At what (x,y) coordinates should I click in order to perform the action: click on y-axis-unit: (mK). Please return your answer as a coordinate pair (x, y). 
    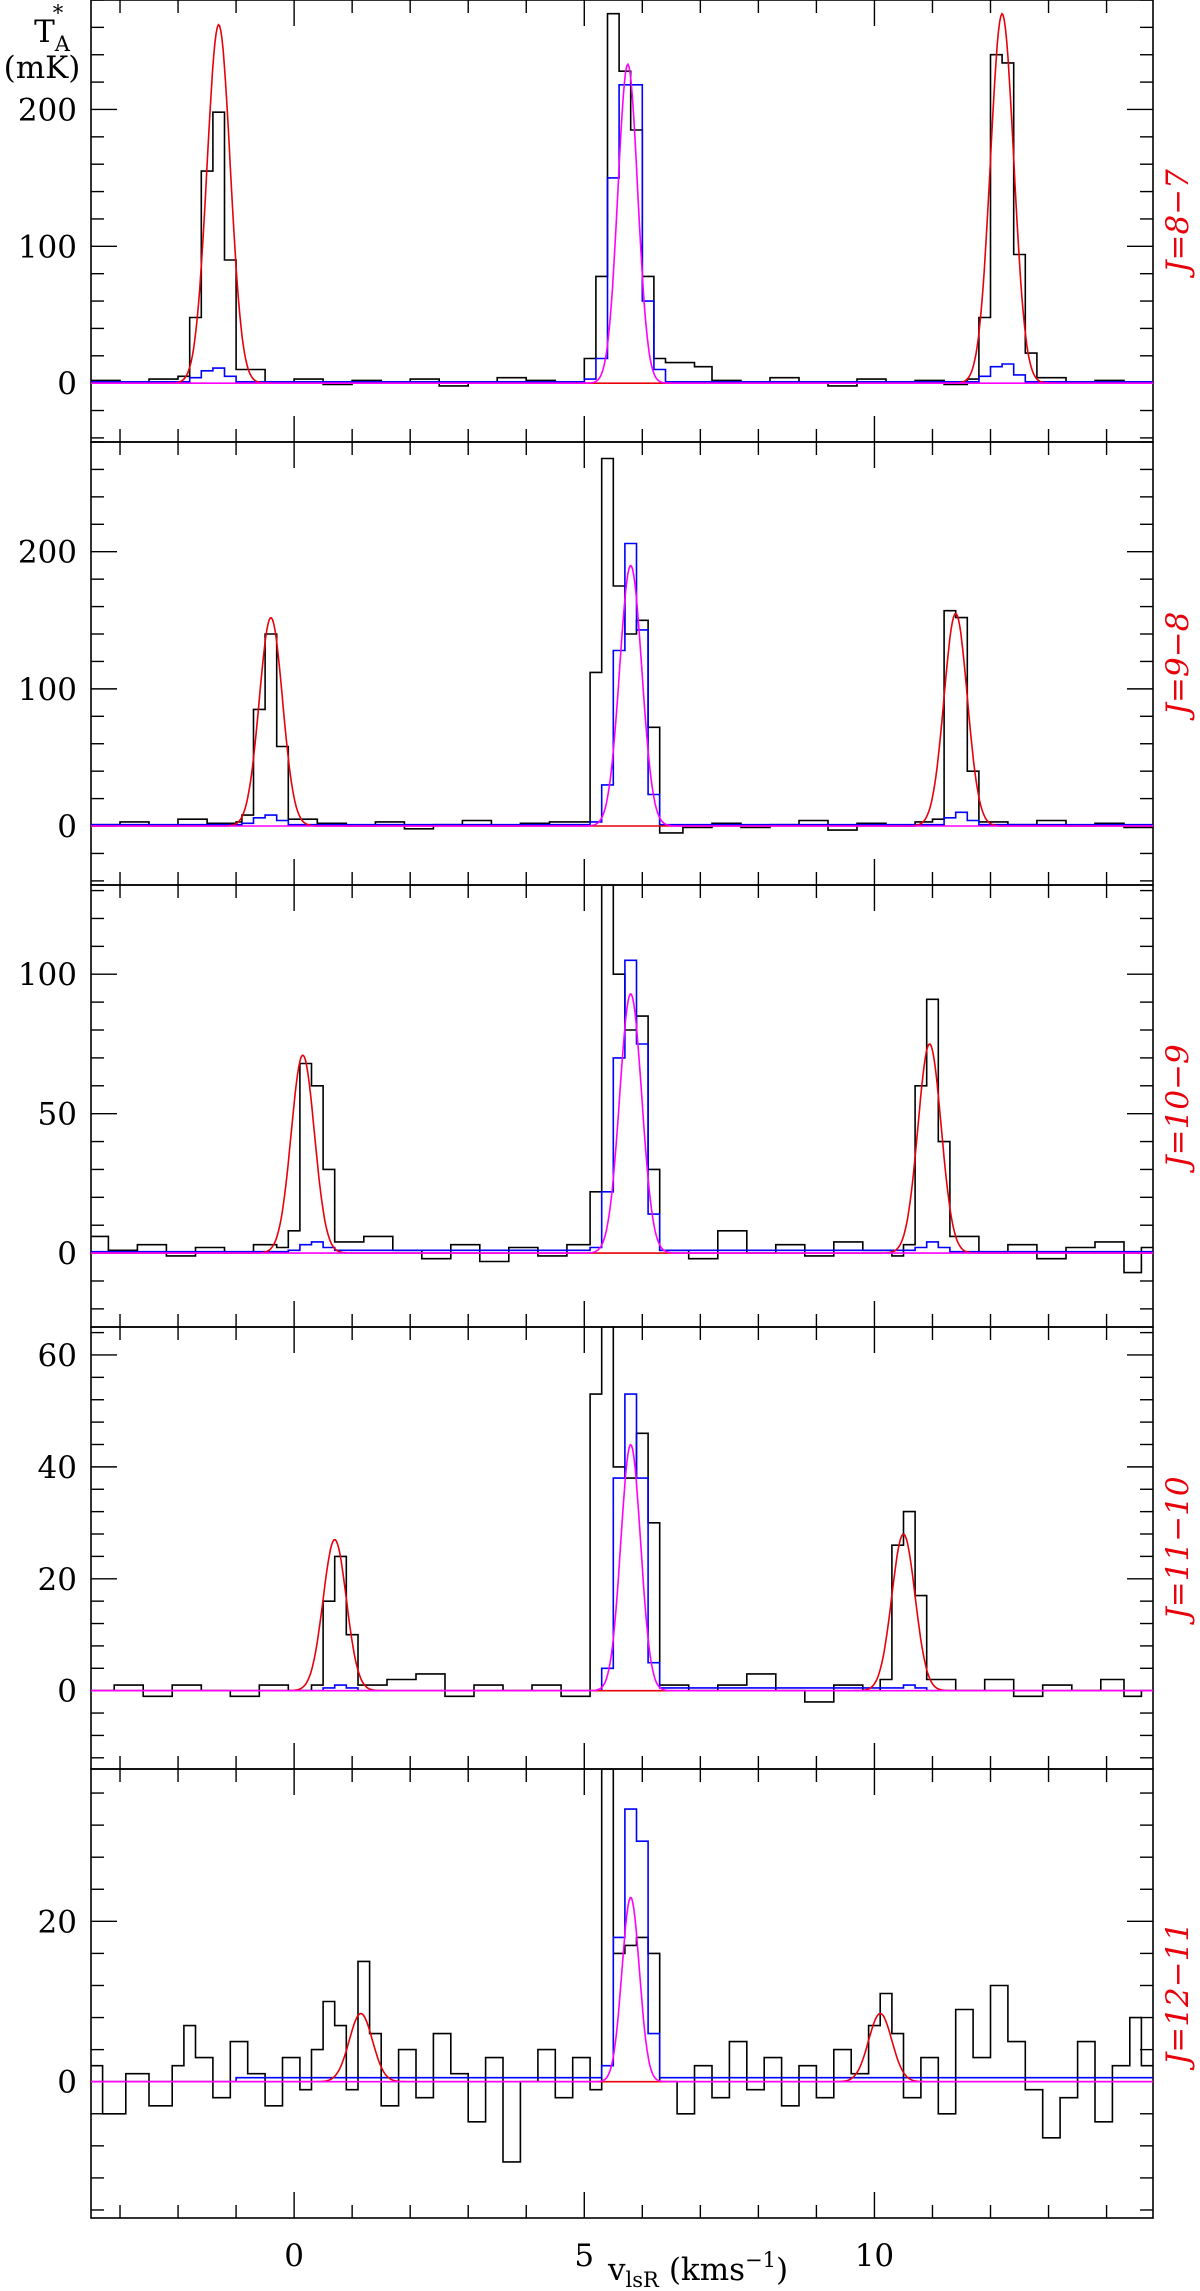
    Looking at the image, I should click on (42, 68).